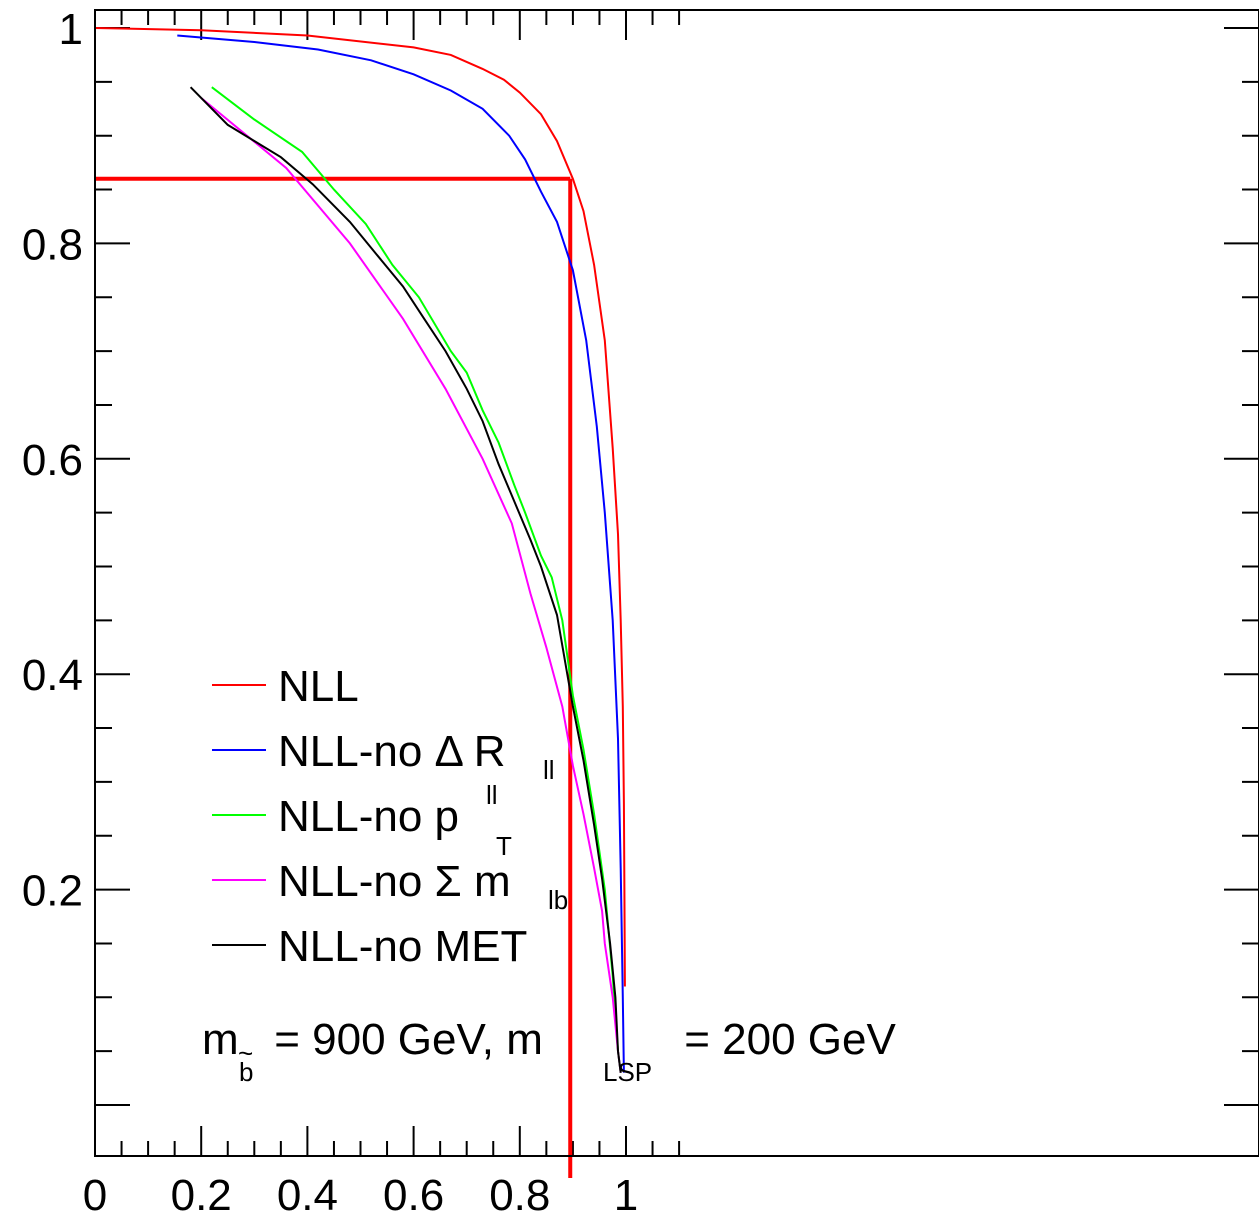 Image resolution: width=1259 pixels, height=1216 pixels. Describe the element at coordinates (413, 1193) in the screenshot. I see `x-tick-label: 0.6` at that location.